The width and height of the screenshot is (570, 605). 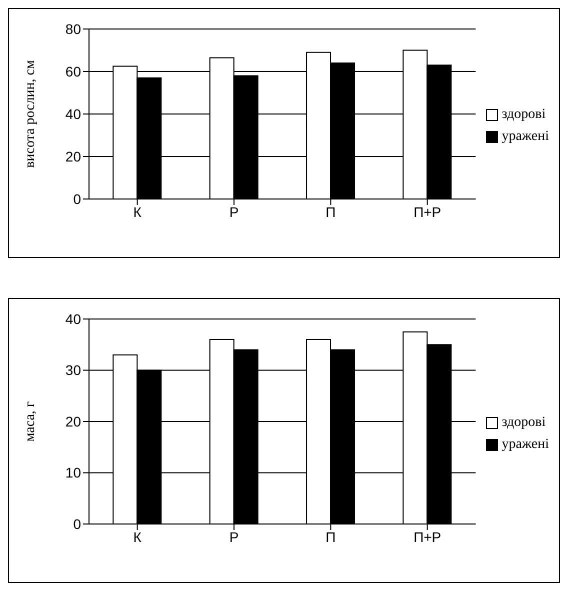 What do you see at coordinates (30, 421) in the screenshot?
I see `y-axis-title: маса, г` at bounding box center [30, 421].